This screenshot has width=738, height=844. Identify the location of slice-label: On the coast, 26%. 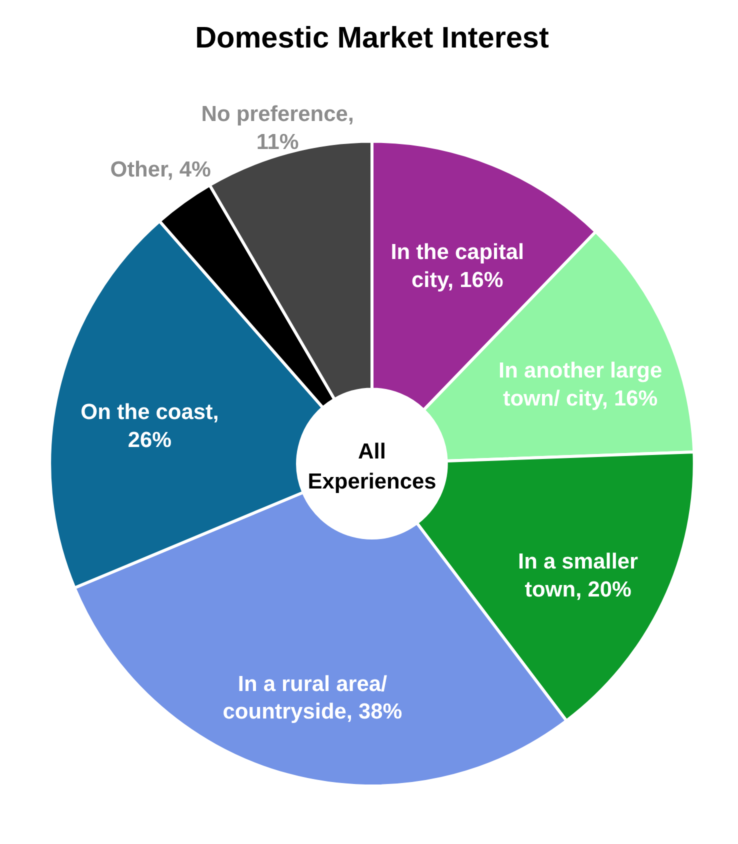
(149, 425).